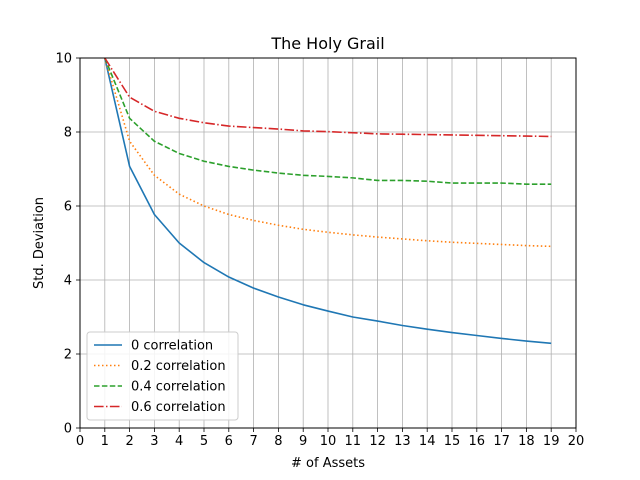 This screenshot has width=640, height=480. What do you see at coordinates (178, 387) in the screenshot?
I see `legend-label: 0.4 correlation` at bounding box center [178, 387].